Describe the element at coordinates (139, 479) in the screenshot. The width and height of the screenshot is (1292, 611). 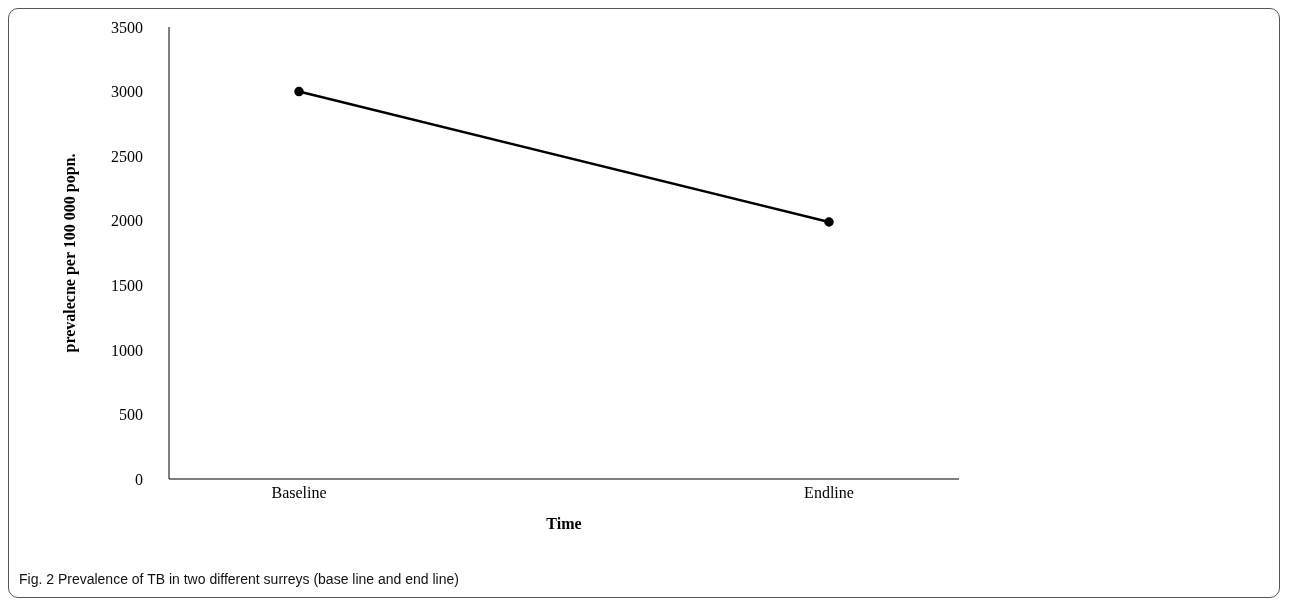
I see `y-tick-label: 0` at that location.